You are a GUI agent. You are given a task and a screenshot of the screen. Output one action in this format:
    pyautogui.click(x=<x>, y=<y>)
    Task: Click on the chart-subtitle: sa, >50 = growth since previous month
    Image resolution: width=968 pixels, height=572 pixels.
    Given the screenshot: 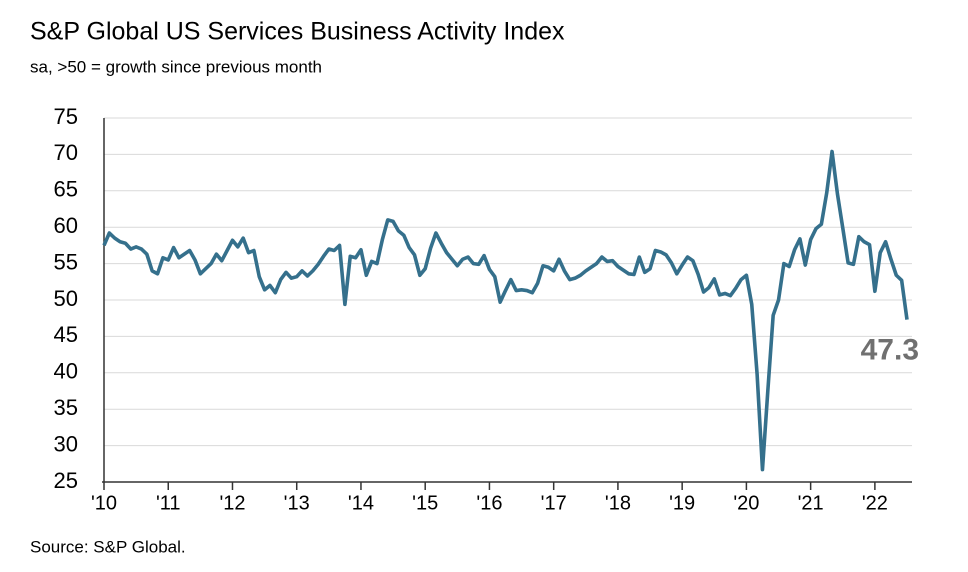 What is the action you would take?
    pyautogui.click(x=176, y=66)
    